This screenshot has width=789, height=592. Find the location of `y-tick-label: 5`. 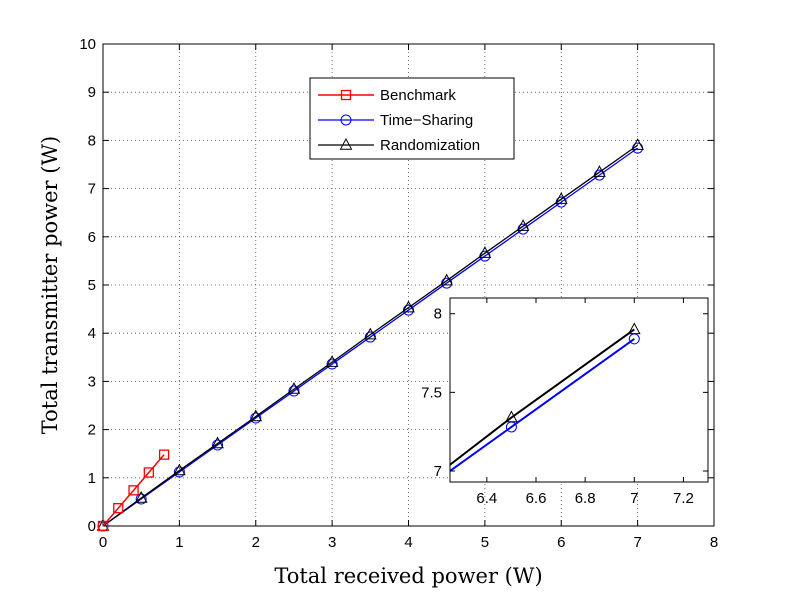

y-tick-label: 5 is located at coordinates (92, 285).